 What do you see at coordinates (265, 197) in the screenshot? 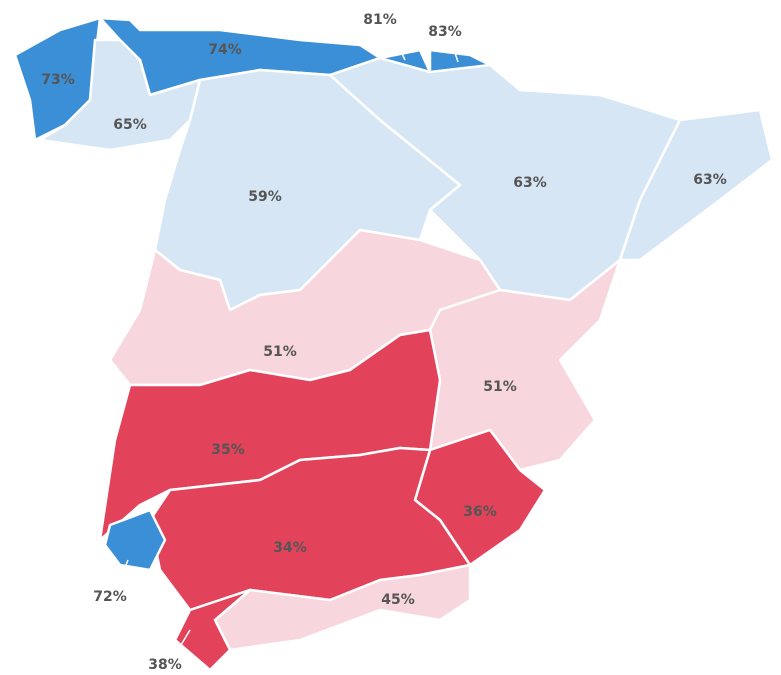
I see `region-label: 59%` at bounding box center [265, 197].